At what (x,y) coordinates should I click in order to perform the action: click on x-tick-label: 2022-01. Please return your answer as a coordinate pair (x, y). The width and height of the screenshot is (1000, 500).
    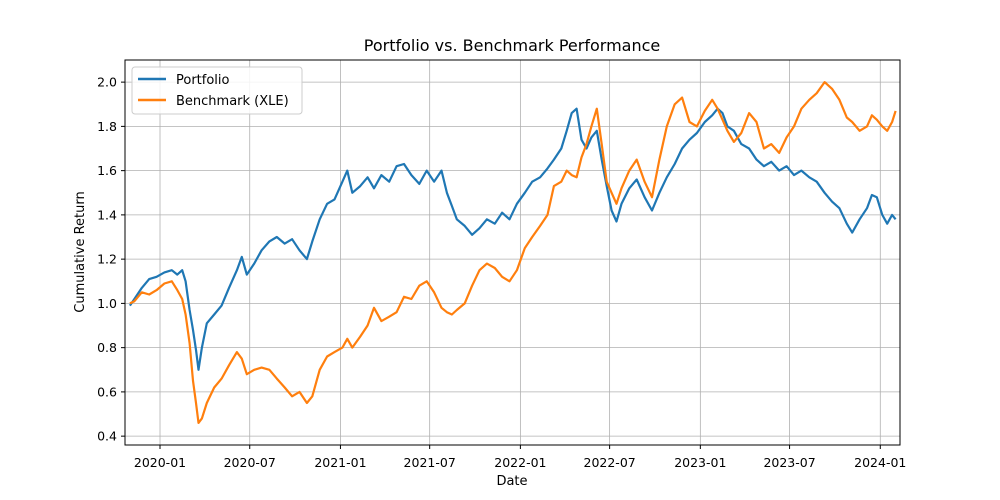
    Looking at the image, I should click on (520, 462).